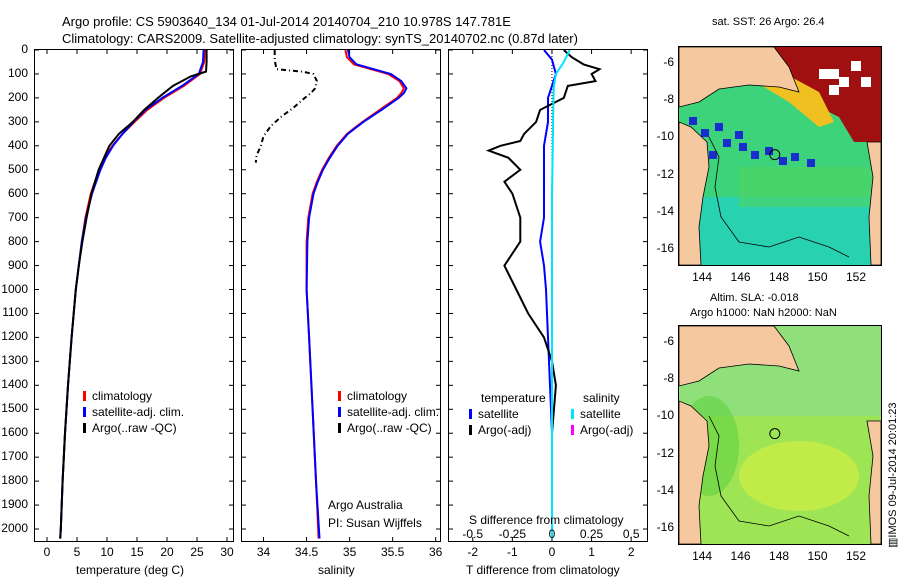  I want to click on lon-tick-label: 146, so click(740, 277).